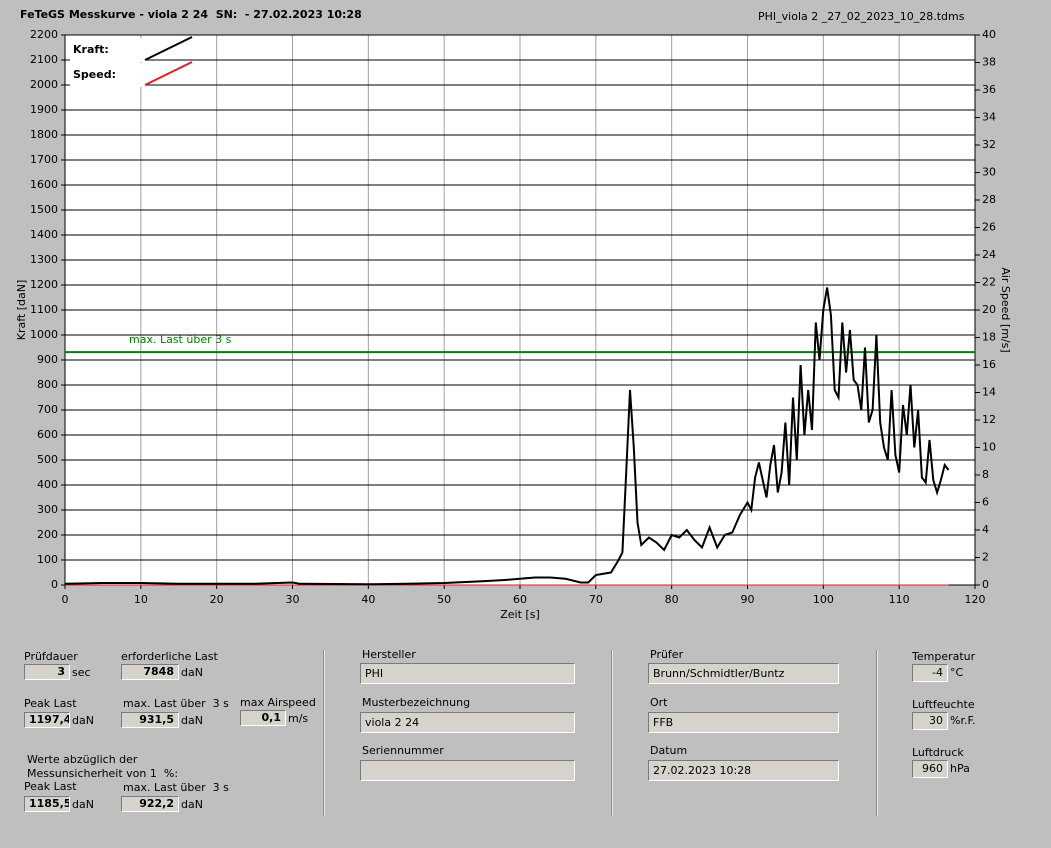 The width and height of the screenshot is (1051, 848). I want to click on y-tick-label: 600, so click(47, 434).